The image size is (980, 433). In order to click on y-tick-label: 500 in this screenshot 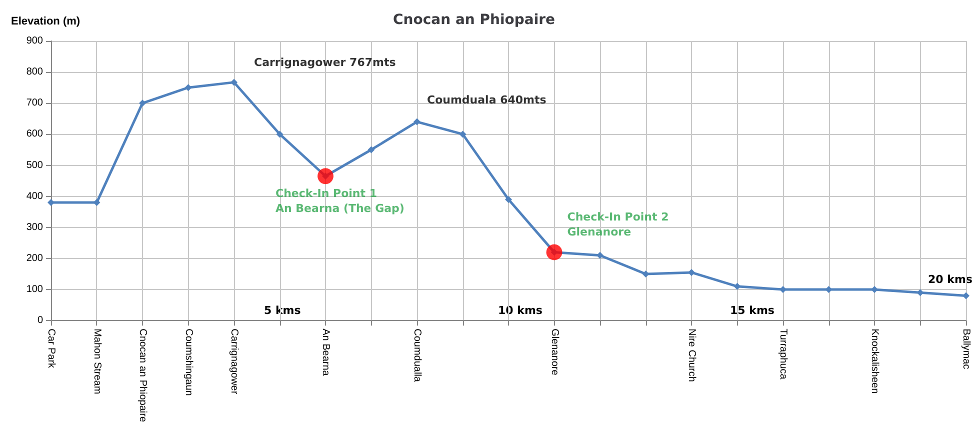, I will do `click(35, 165)`.